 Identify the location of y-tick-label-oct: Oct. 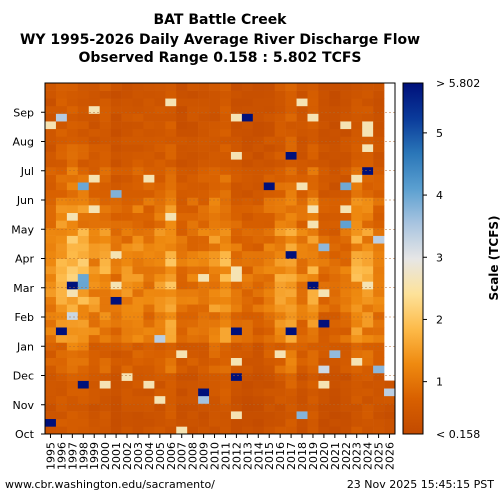
(25, 434).